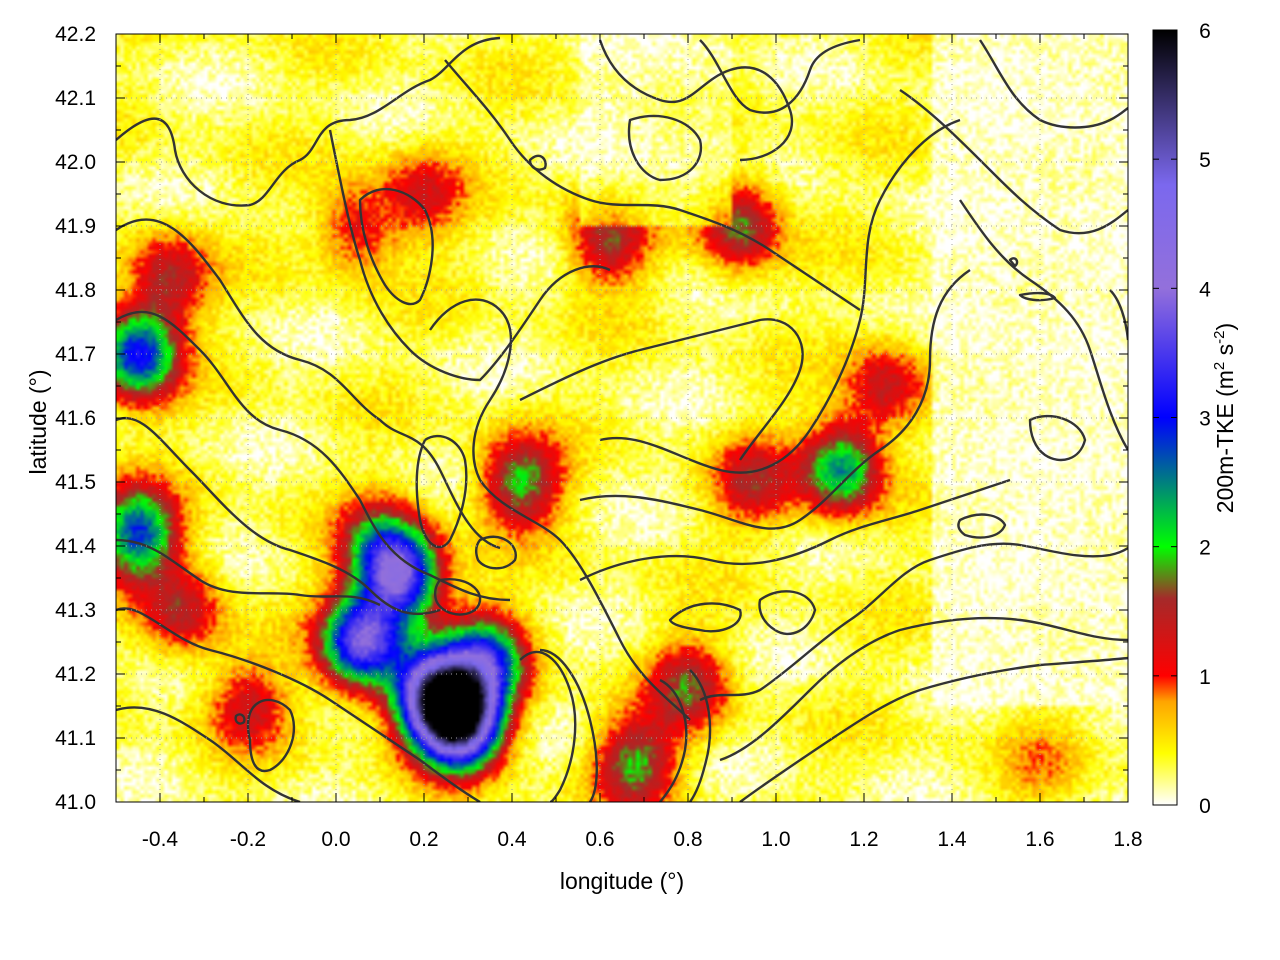  Describe the element at coordinates (1205, 677) in the screenshot. I see `colorbar-tick-label: 1` at that location.